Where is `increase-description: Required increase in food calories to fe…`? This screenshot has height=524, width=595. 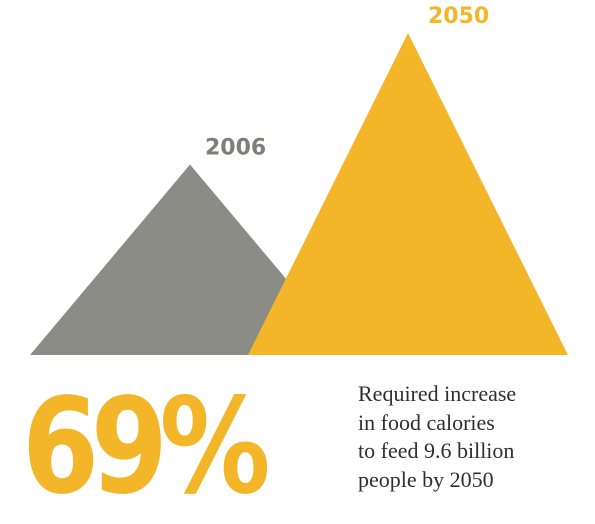 increase-description: Required increase in food calories to fe… is located at coordinates (474, 437).